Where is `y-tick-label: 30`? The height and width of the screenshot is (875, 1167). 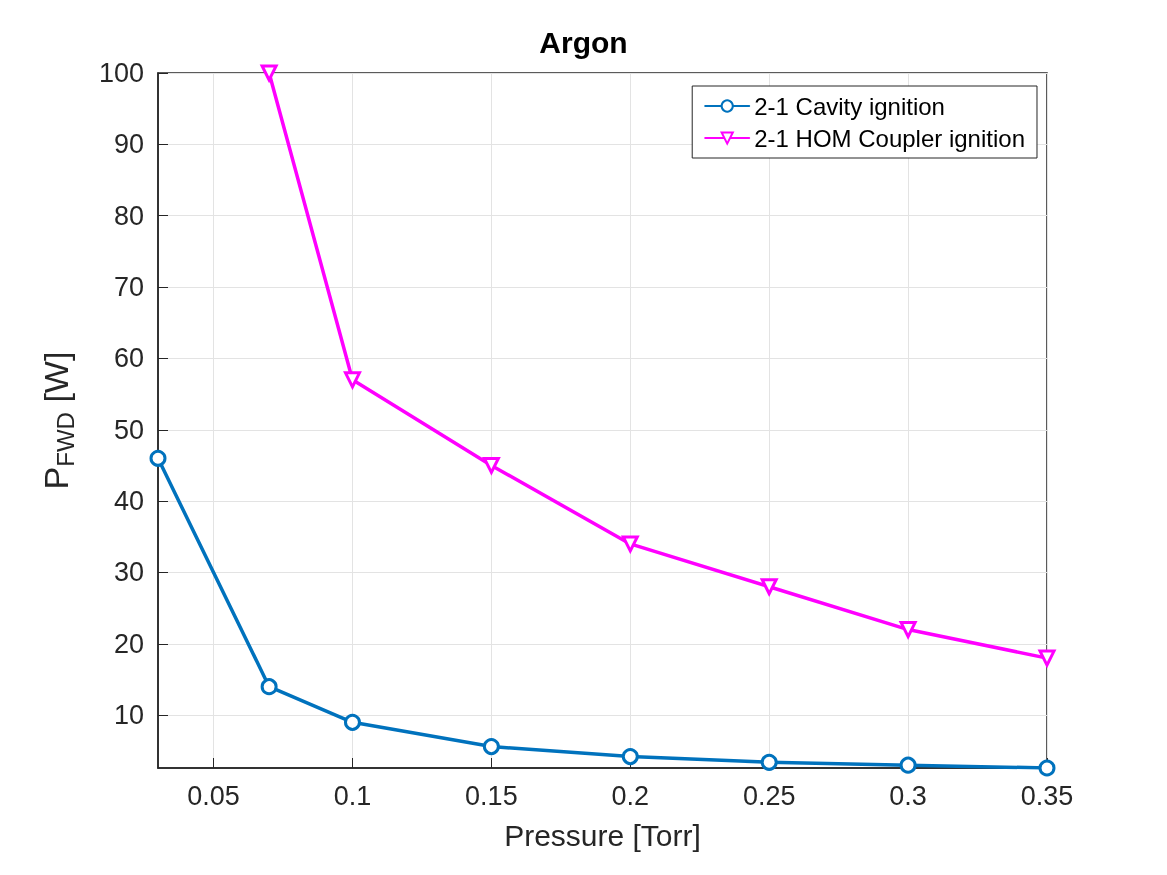
y-tick-label: 30 is located at coordinates (128, 572).